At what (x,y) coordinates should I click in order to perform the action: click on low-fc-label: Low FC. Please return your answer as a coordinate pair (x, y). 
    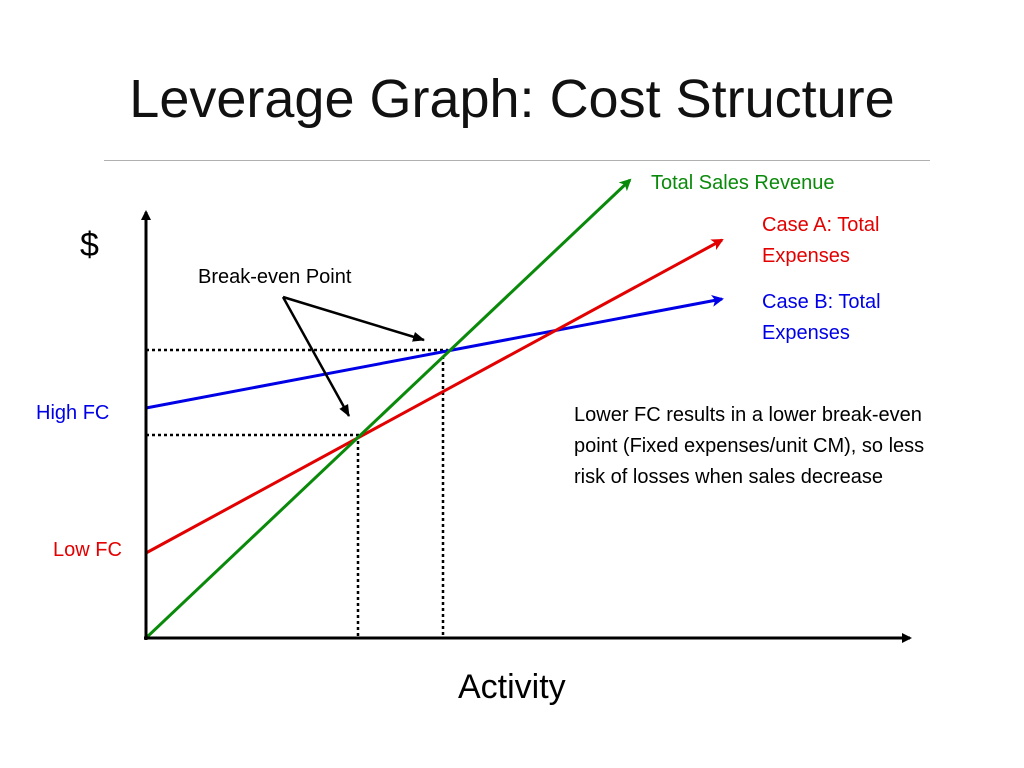
    Looking at the image, I should click on (87, 550).